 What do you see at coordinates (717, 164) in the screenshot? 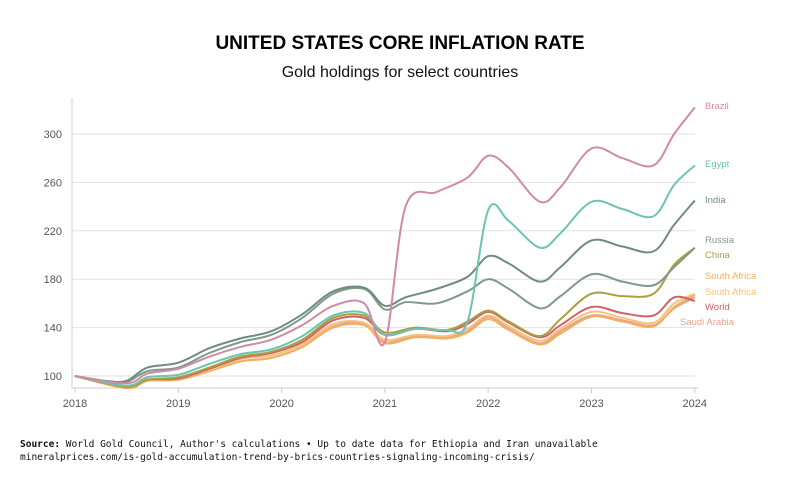
I see `series-label: Egypt` at bounding box center [717, 164].